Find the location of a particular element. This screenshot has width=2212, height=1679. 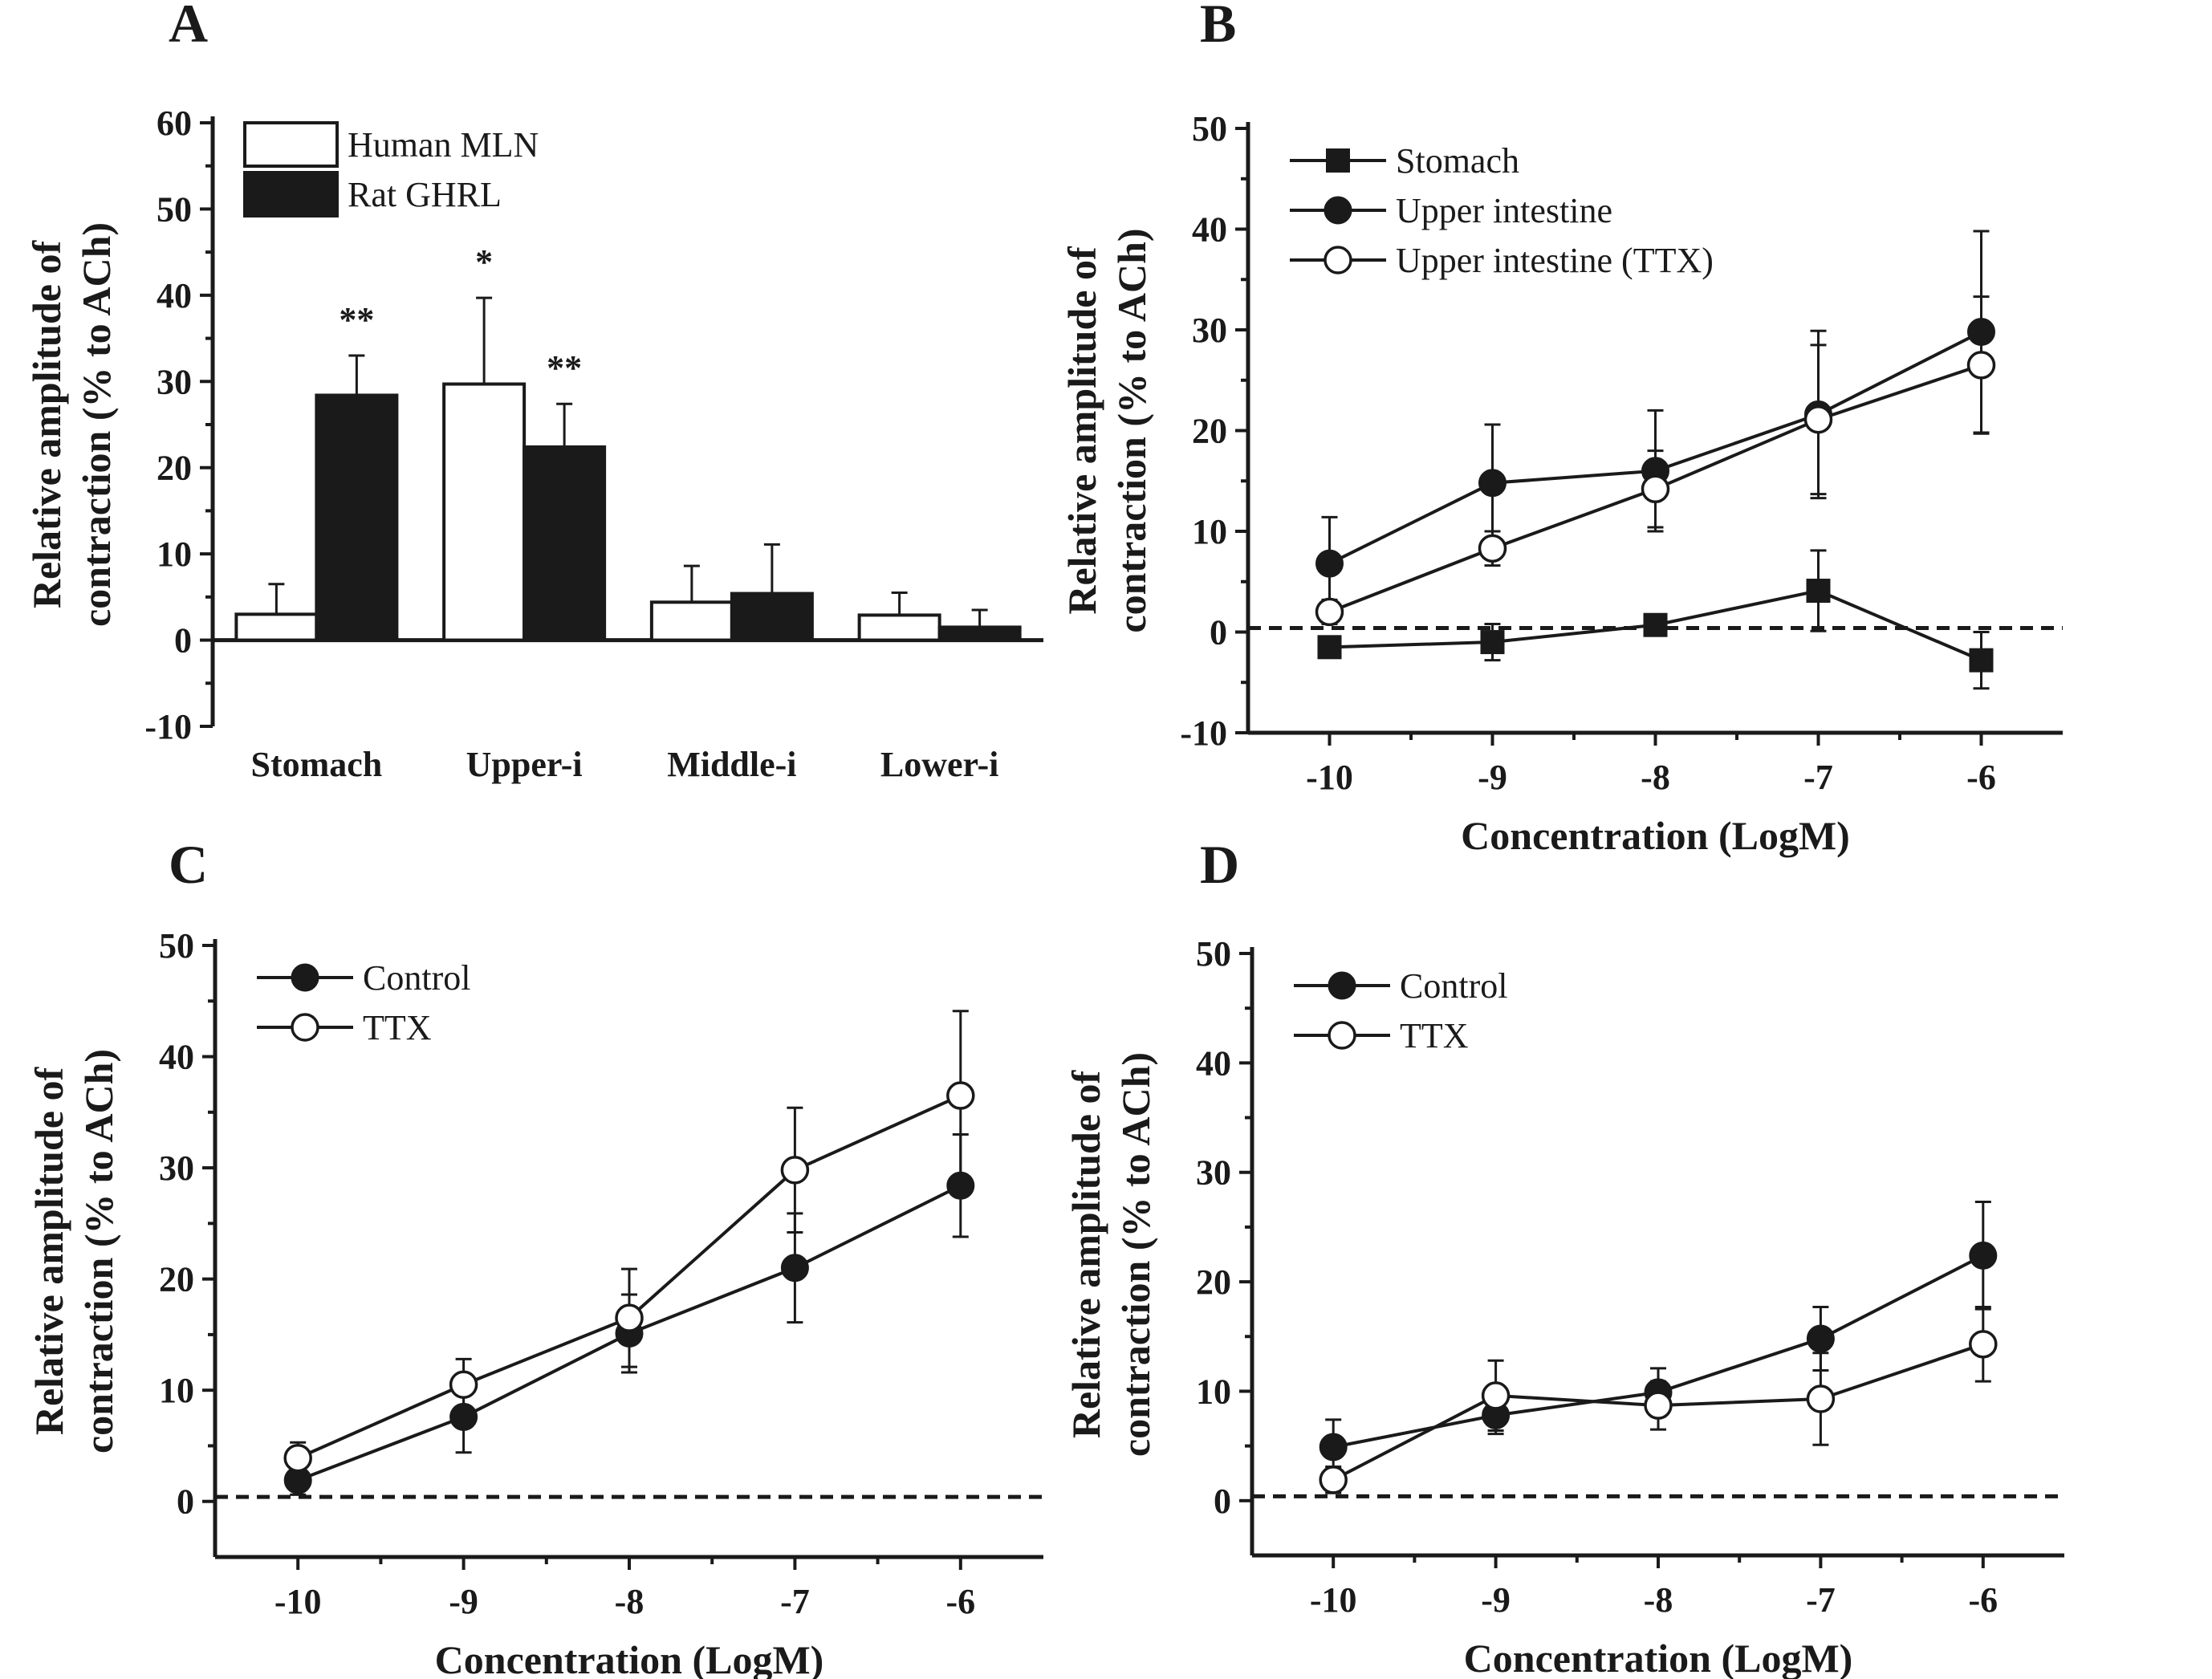

panel-letter: D is located at coordinates (1220, 864).